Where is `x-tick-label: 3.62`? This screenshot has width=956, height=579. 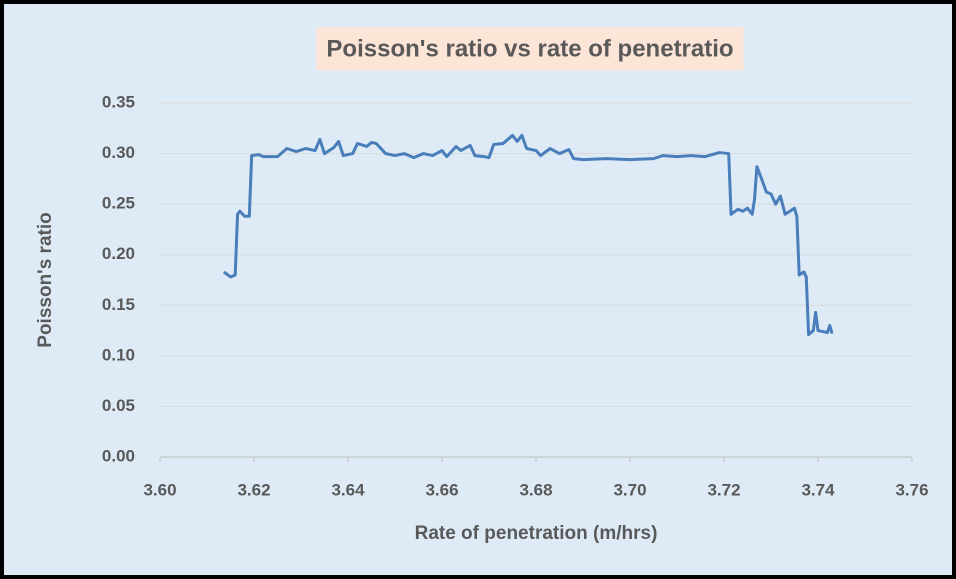 x-tick-label: 3.62 is located at coordinates (253, 489).